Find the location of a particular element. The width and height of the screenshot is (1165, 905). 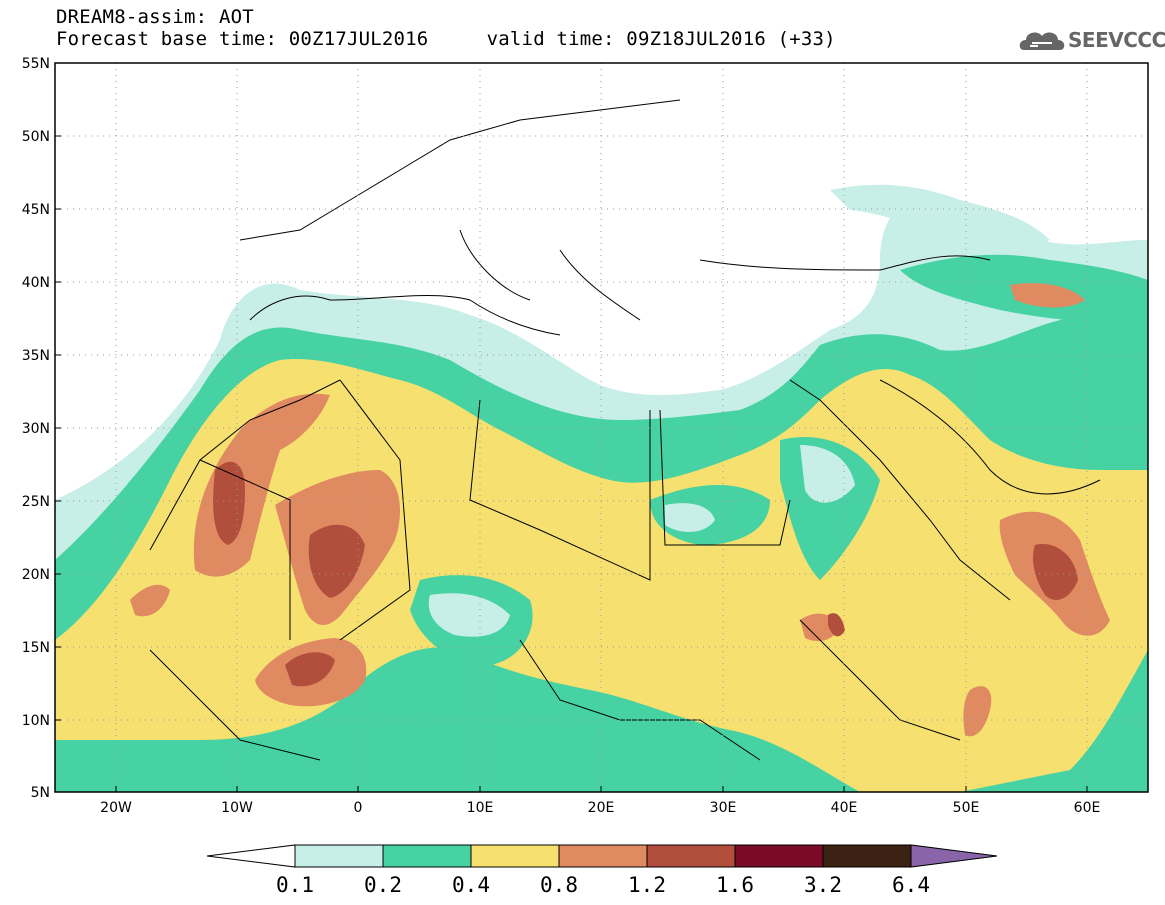

colorbar-label: 1.2 is located at coordinates (647, 885).